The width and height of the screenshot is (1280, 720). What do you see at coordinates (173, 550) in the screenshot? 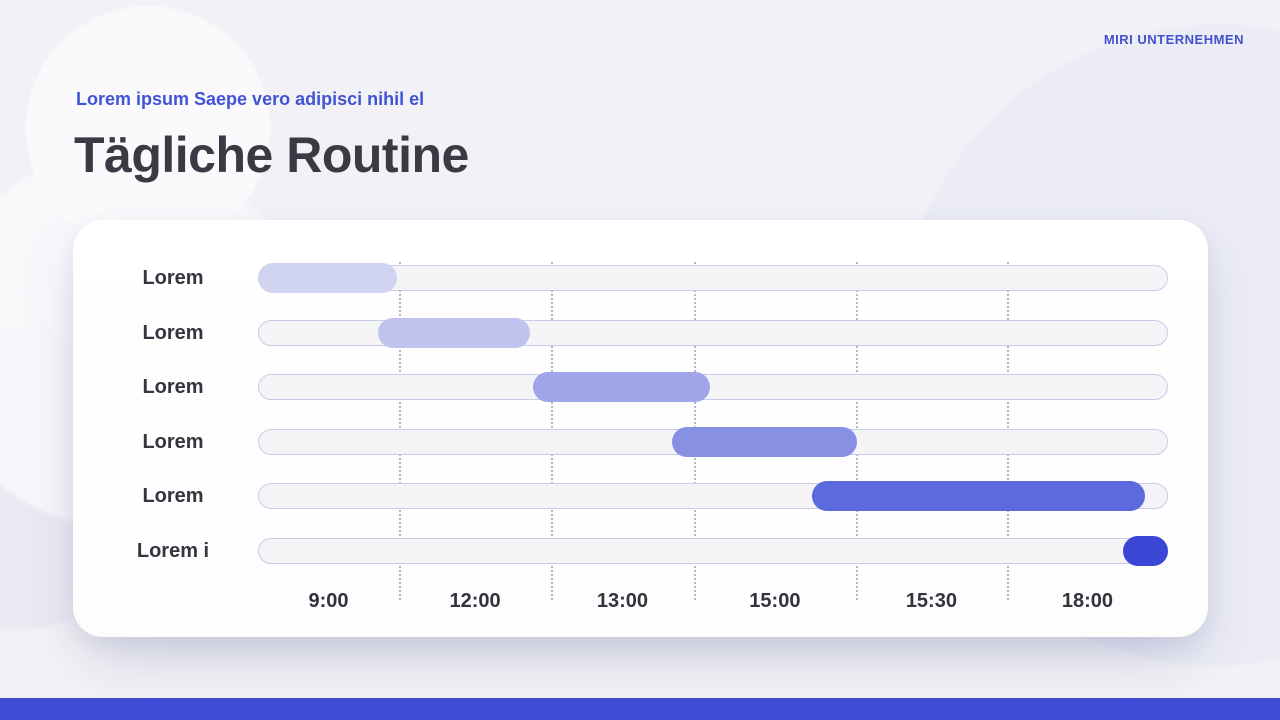
I see `row-label: Lorem i` at bounding box center [173, 550].